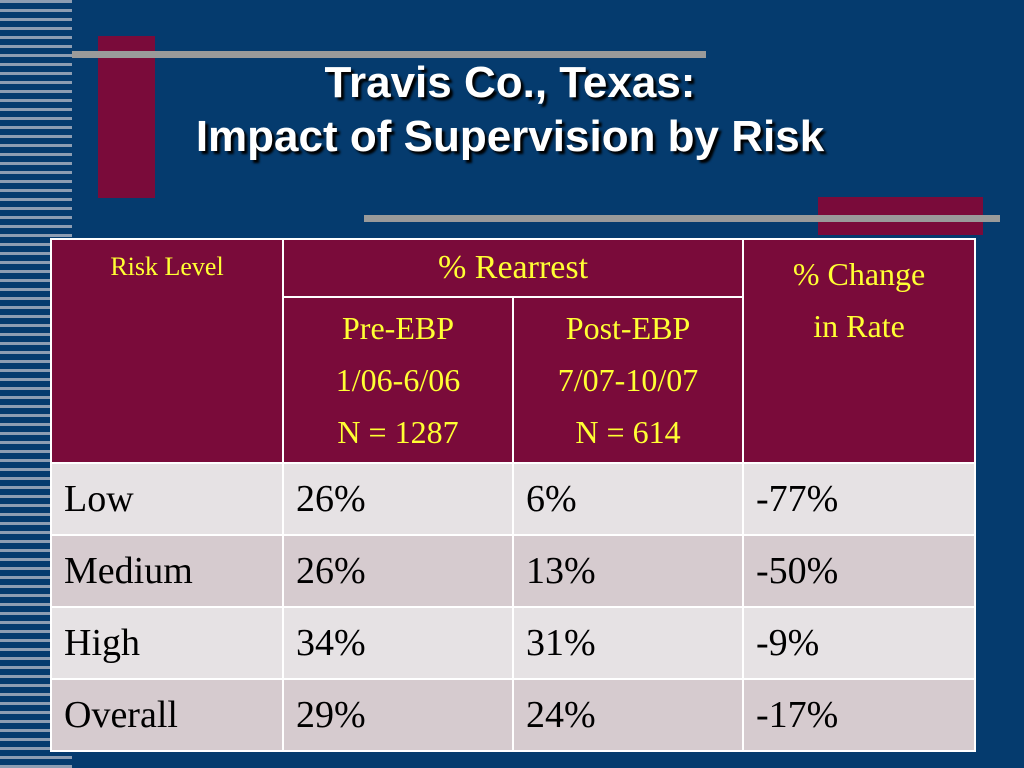 The width and height of the screenshot is (1024, 768). Describe the element at coordinates (628, 643) in the screenshot. I see `post-ebp-cell: 31%` at that location.